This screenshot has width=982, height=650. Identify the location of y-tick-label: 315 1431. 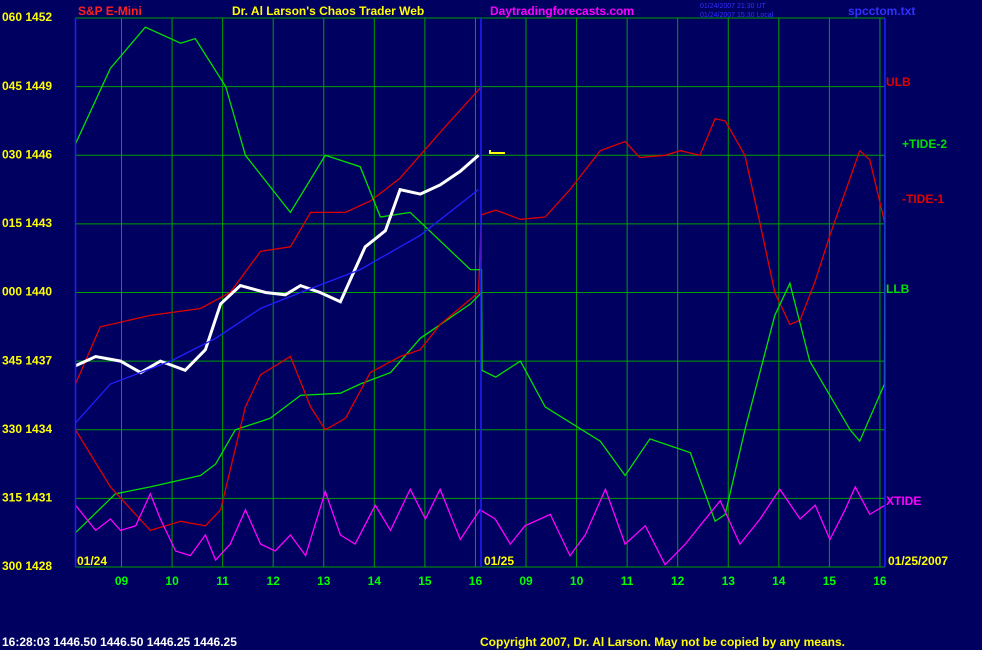
(27, 498).